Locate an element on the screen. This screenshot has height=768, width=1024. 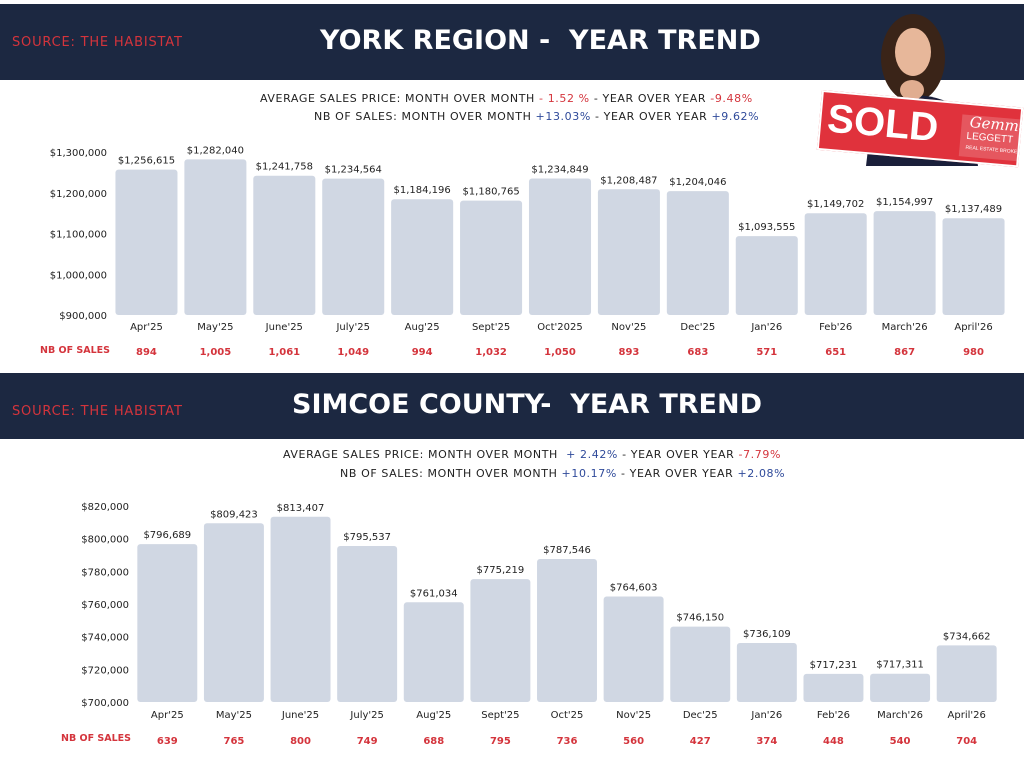
nb-of-sales-label: NB OF SALES is located at coordinates (75, 350).